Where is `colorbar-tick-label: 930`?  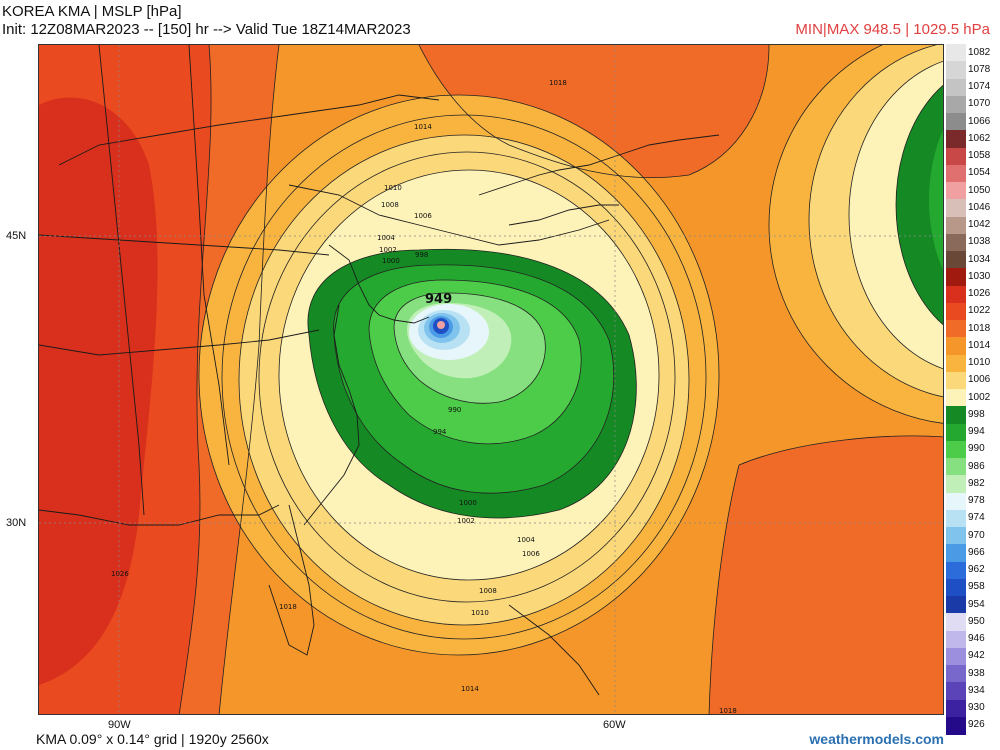 colorbar-tick-label: 930 is located at coordinates (976, 708).